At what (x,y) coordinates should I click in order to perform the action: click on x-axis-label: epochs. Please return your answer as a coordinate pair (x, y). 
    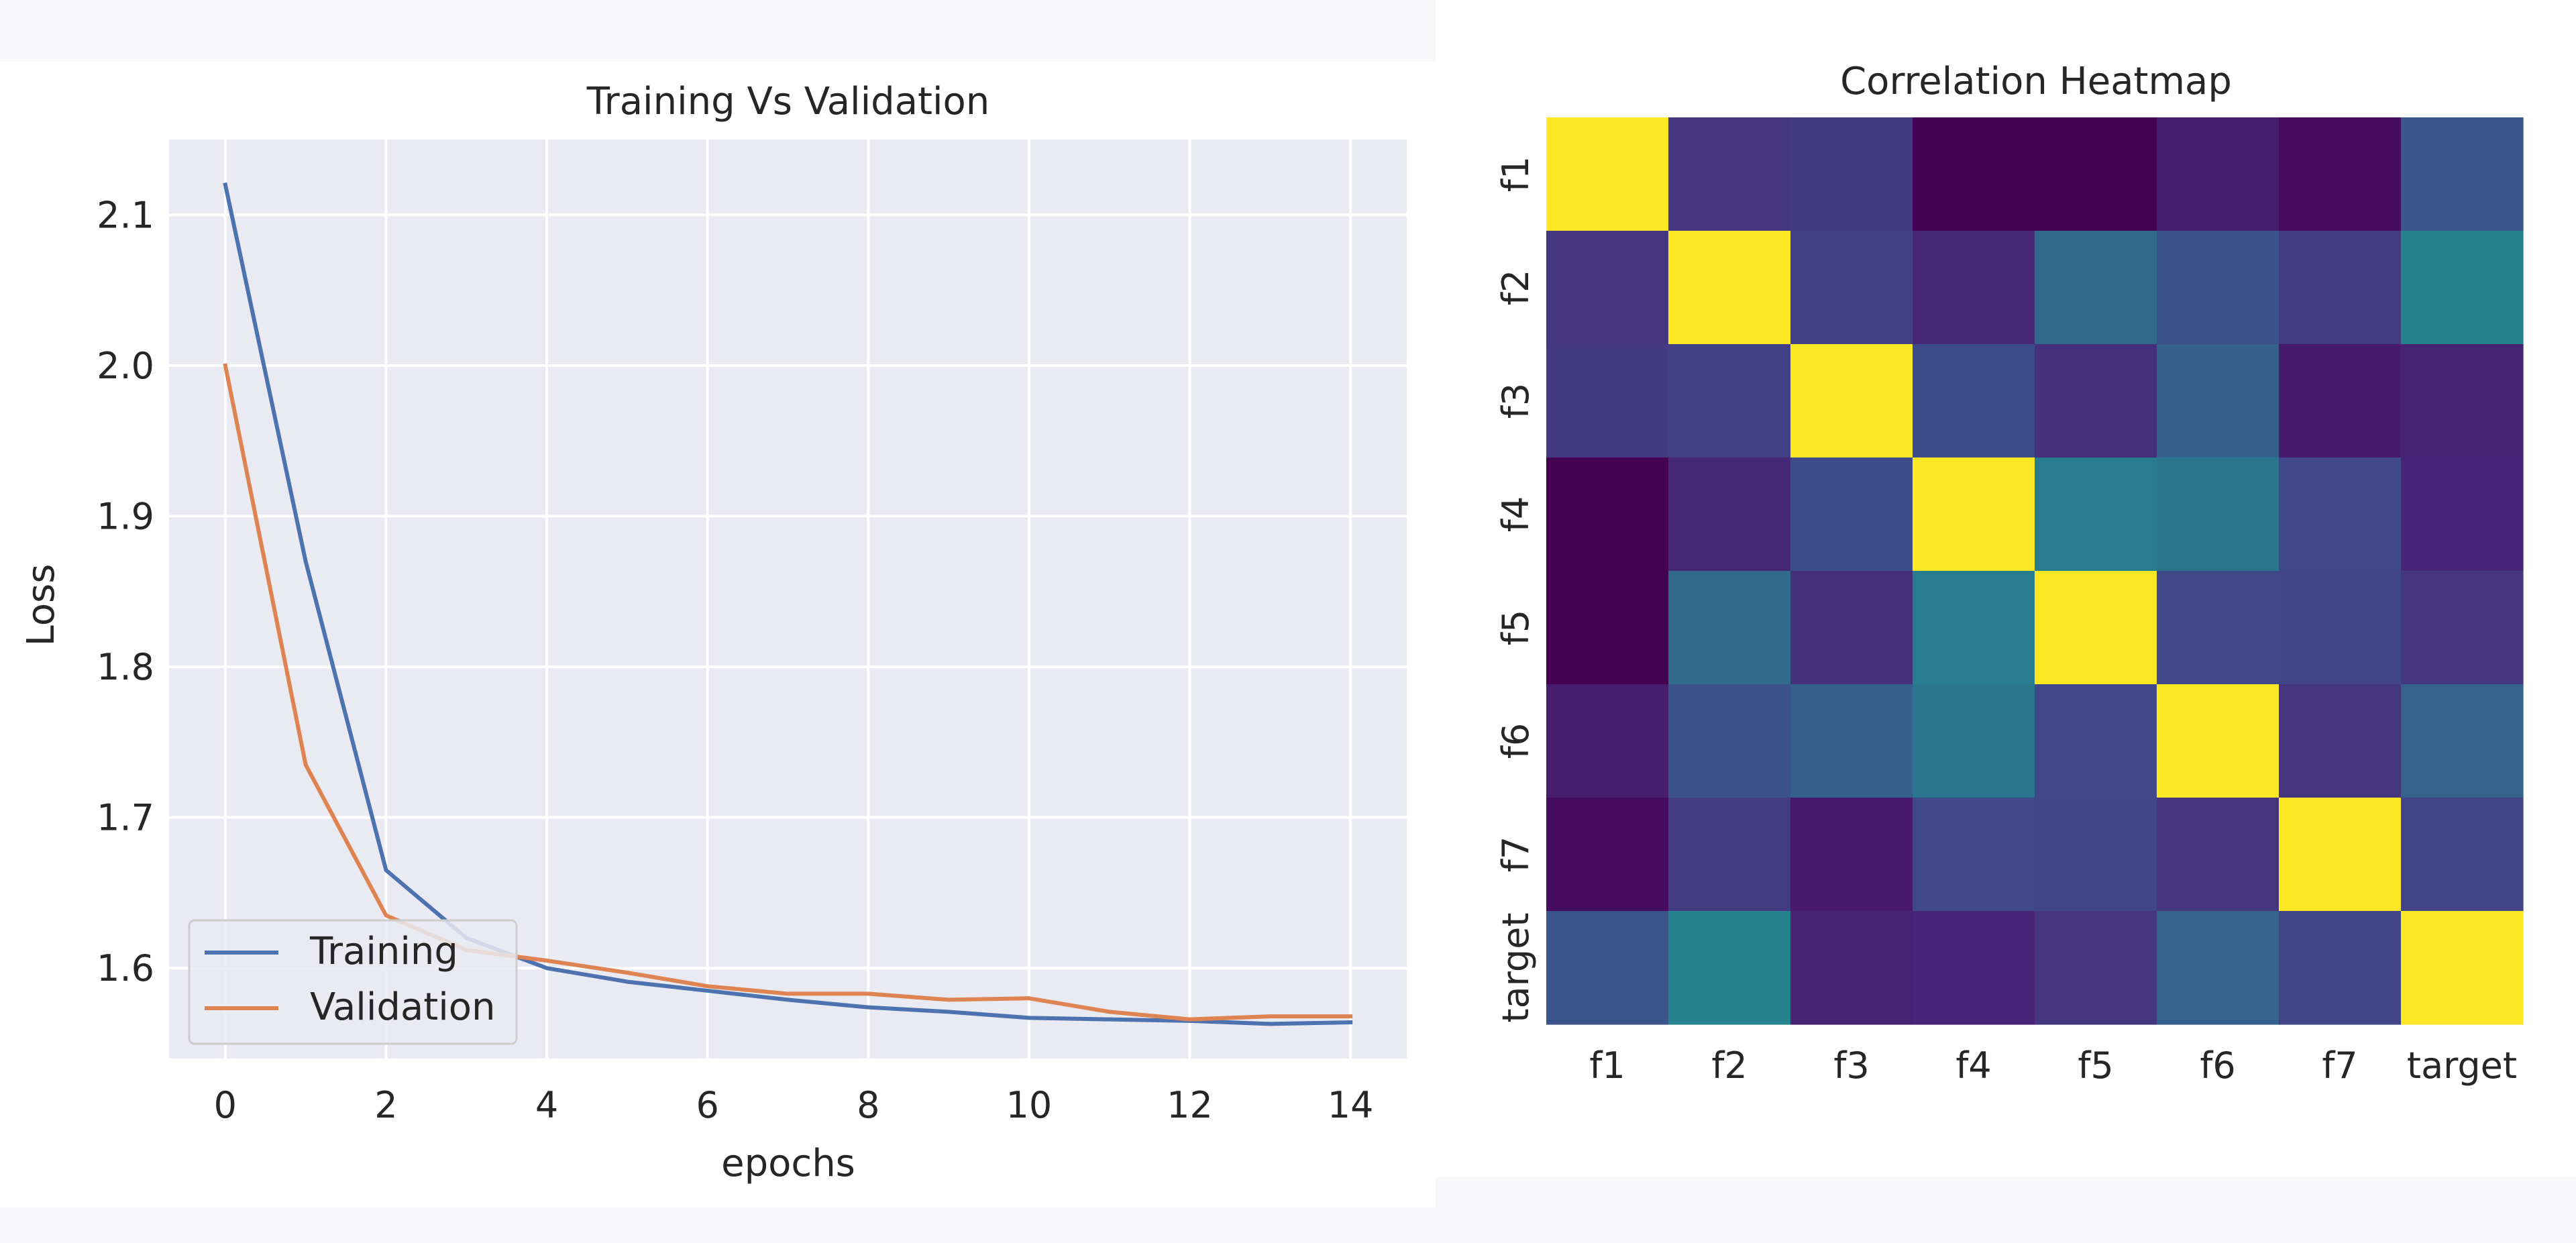
    Looking at the image, I should click on (788, 1163).